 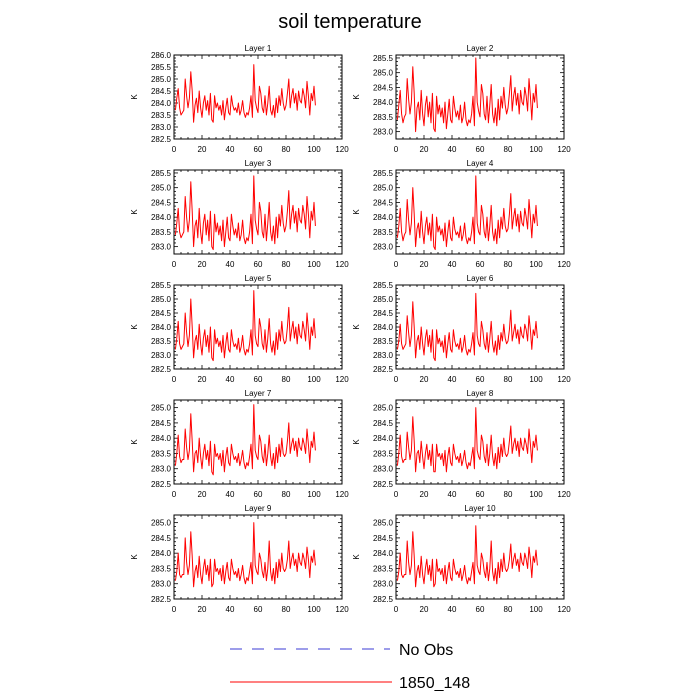 What do you see at coordinates (434, 683) in the screenshot?
I see `legend-1850-148-label: 1850_148` at bounding box center [434, 683].